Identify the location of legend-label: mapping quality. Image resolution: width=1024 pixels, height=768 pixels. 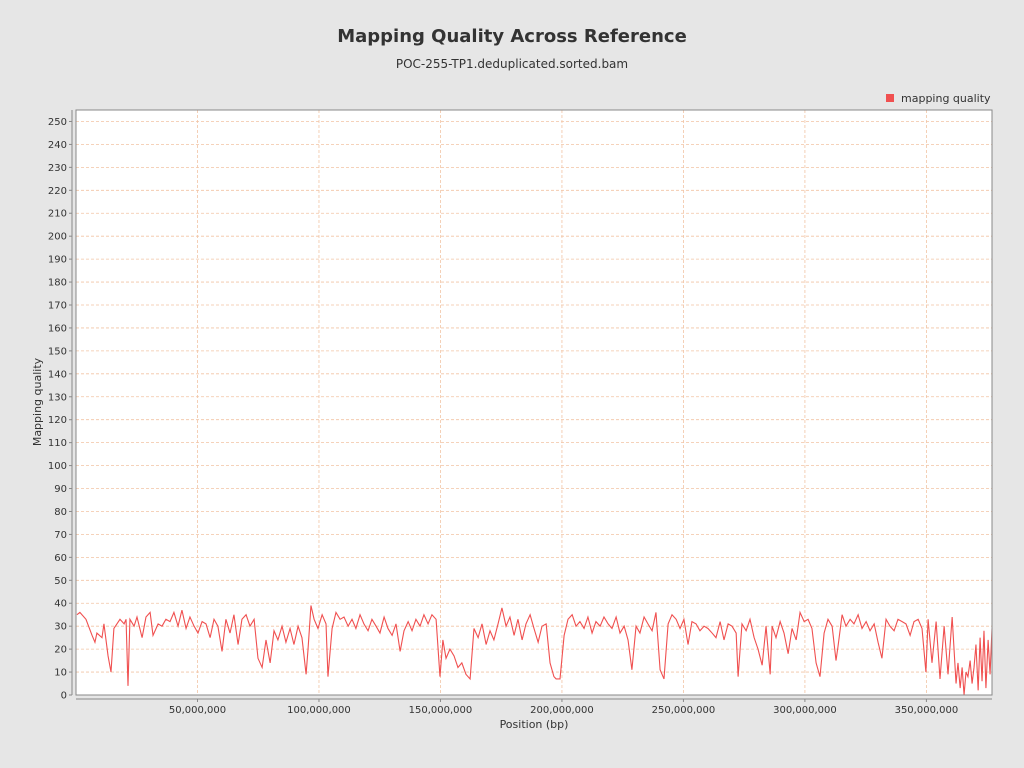
(946, 98).